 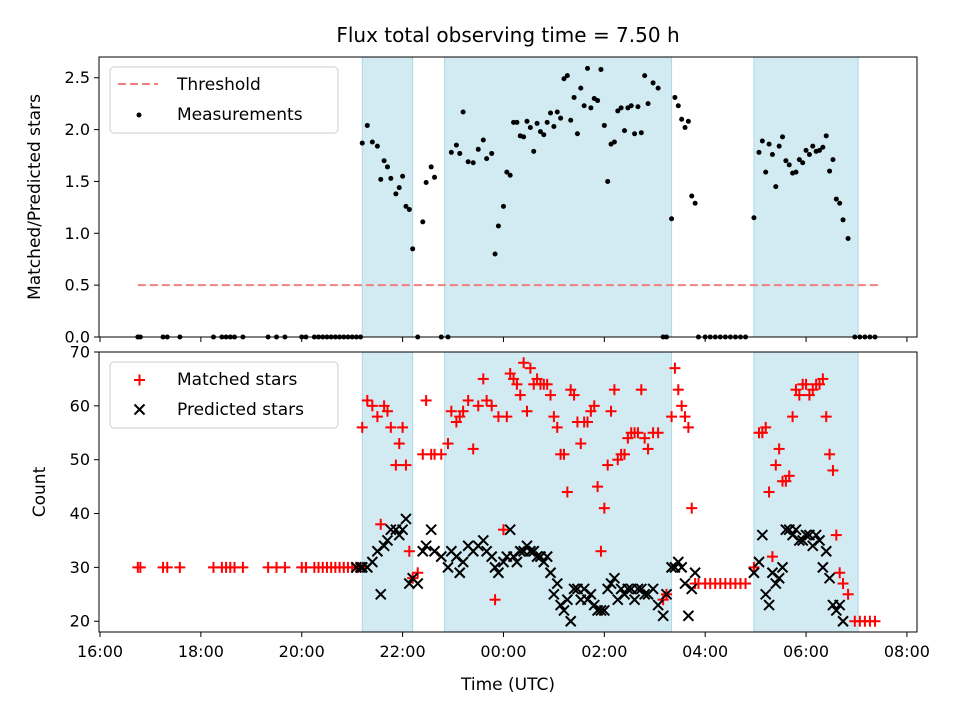 I want to click on bottom-y-axis-label: Count, so click(x=40, y=491).